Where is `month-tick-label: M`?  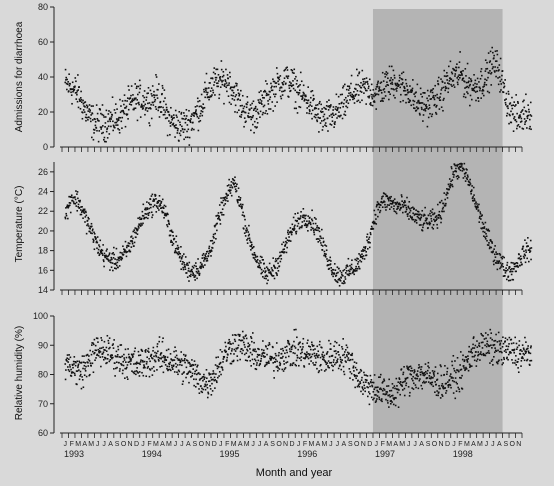 month-tick-label: M is located at coordinates (389, 444).